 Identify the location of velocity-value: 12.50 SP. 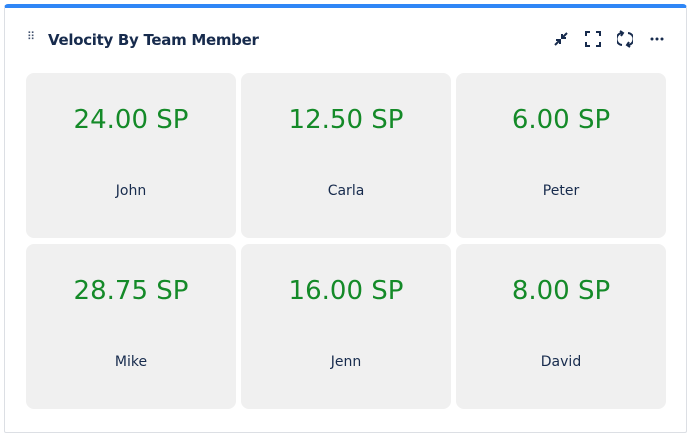
(346, 120).